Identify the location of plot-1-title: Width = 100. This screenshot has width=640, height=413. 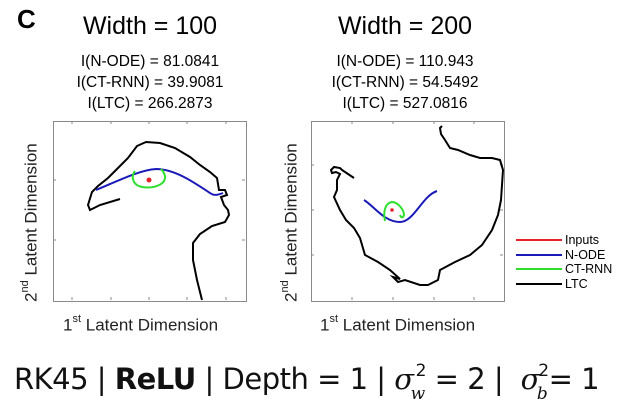
(150, 26).